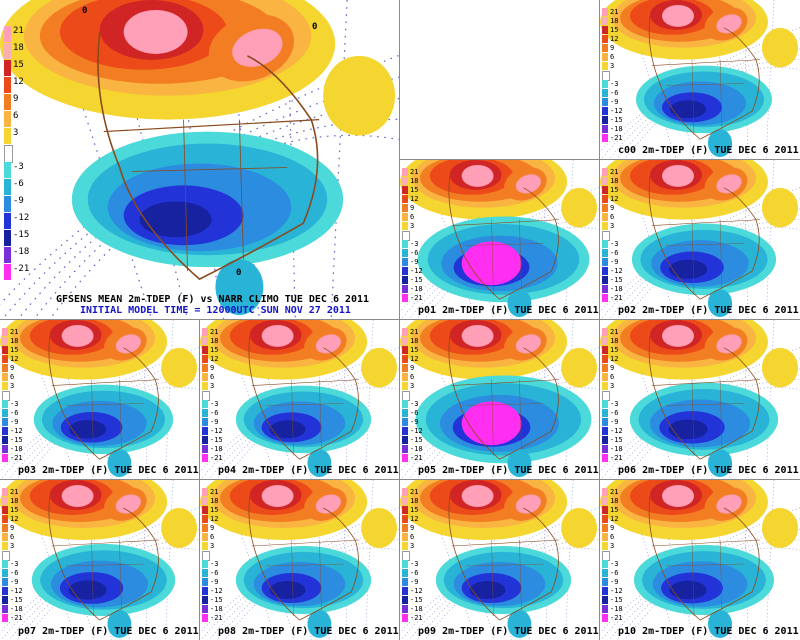 This screenshot has width=800, height=640. What do you see at coordinates (214, 422) in the screenshot?
I see `colorbar-label: -9` at bounding box center [214, 422].